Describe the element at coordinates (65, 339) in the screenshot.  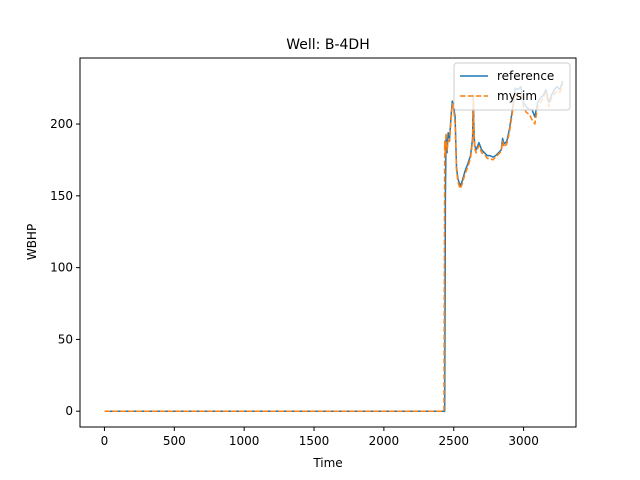
I see `y-tick-label: 50` at that location.